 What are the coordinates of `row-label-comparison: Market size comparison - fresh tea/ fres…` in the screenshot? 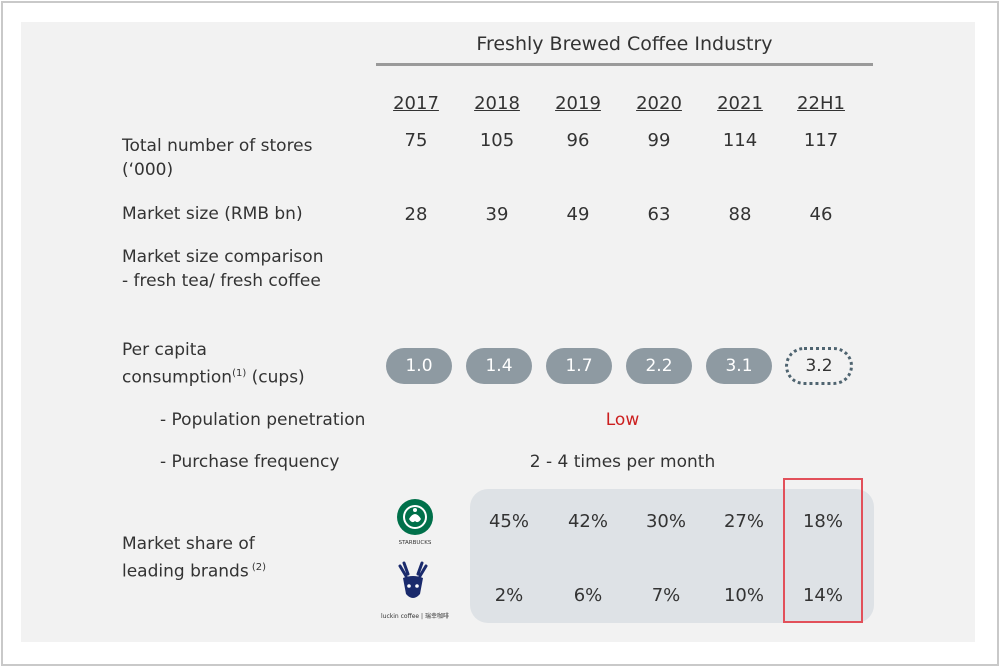 It's located at (223, 269).